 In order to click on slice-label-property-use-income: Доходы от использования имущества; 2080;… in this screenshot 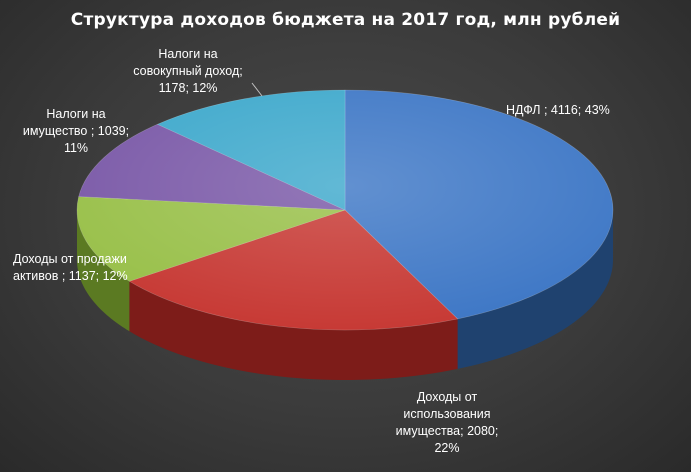, I will do `click(447, 422)`.